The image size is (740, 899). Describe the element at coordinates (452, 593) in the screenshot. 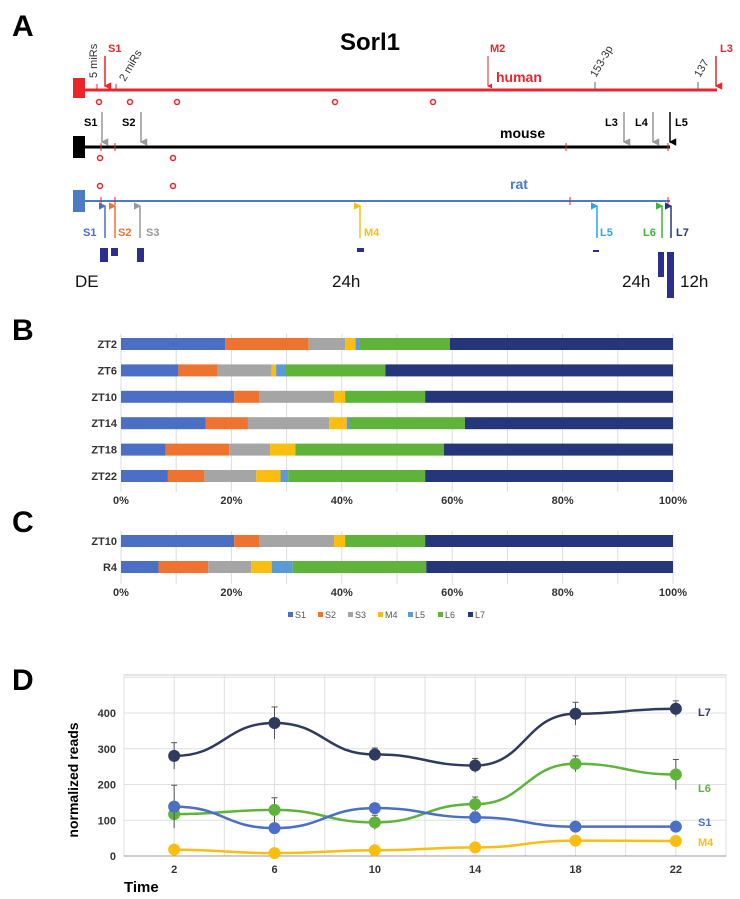

I see `axis-tick-label: 60%` at that location.